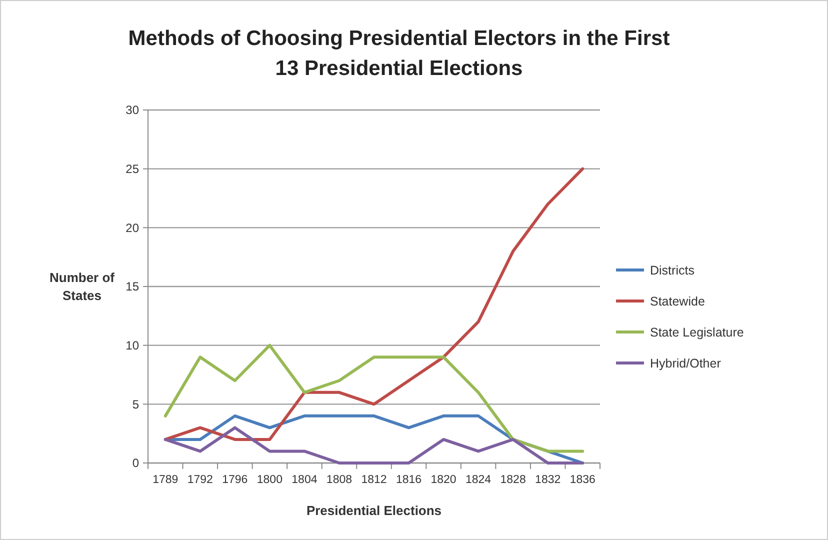 The height and width of the screenshot is (540, 828). Describe the element at coordinates (235, 480) in the screenshot. I see `x-tick-label: 1796` at that location.